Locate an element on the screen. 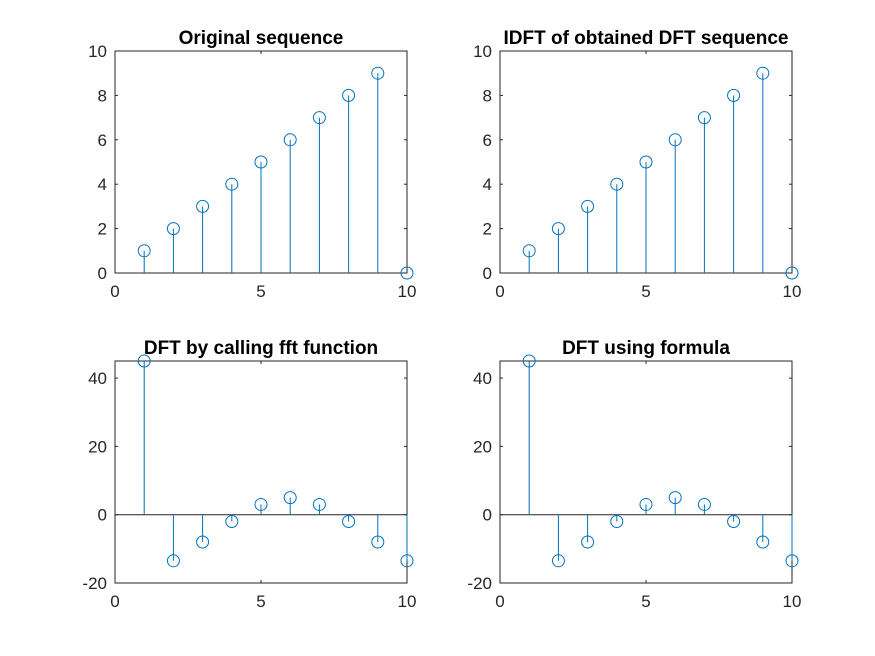 This screenshot has height=656, width=875. subplot-title: Original sequence is located at coordinates (261, 38).